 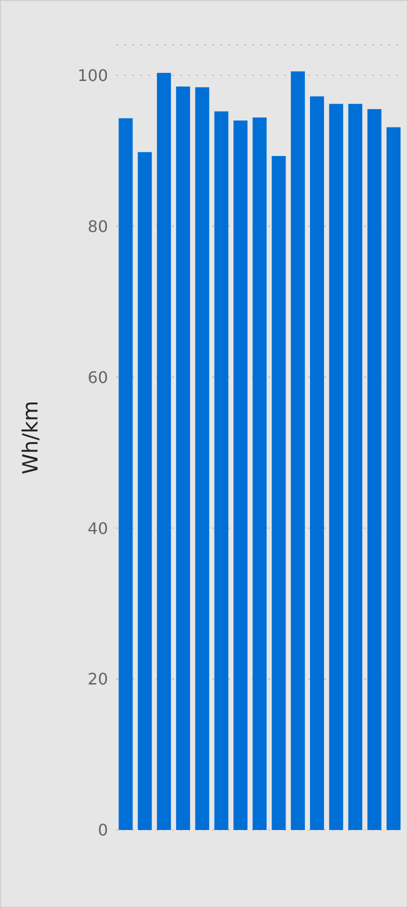 What do you see at coordinates (103, 830) in the screenshot?
I see `y-tick-label: 0` at bounding box center [103, 830].